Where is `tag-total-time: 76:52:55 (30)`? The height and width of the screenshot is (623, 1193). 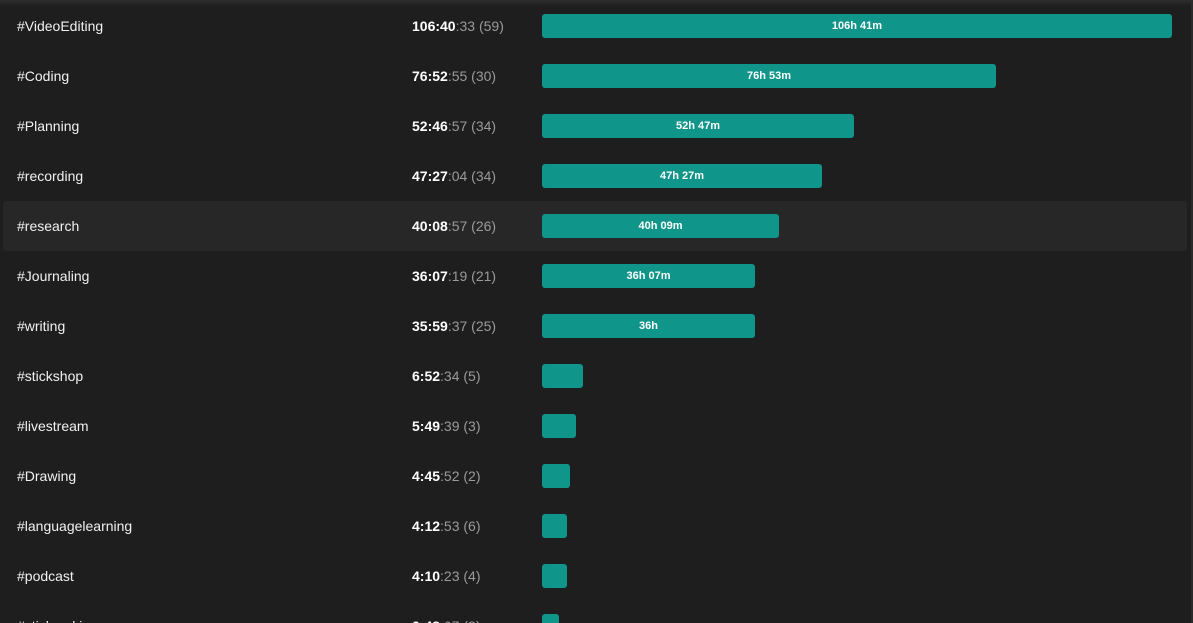 tag-total-time: 76:52:55 (30) is located at coordinates (454, 76).